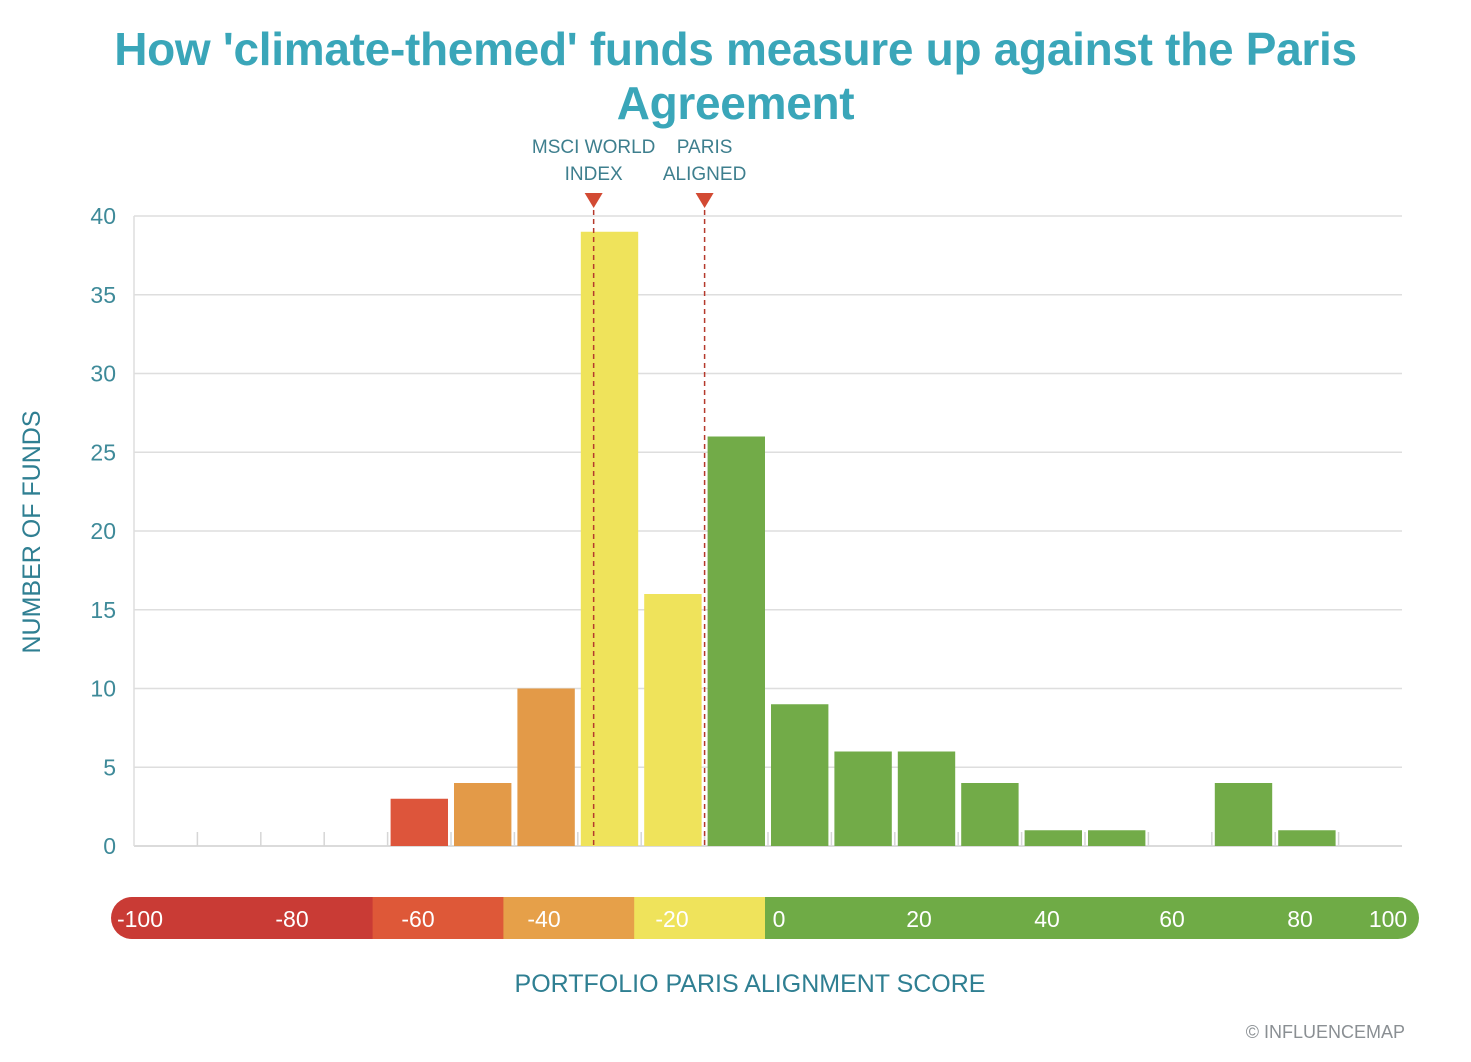  What do you see at coordinates (103, 216) in the screenshot?
I see `y-tick-label: 40` at bounding box center [103, 216].